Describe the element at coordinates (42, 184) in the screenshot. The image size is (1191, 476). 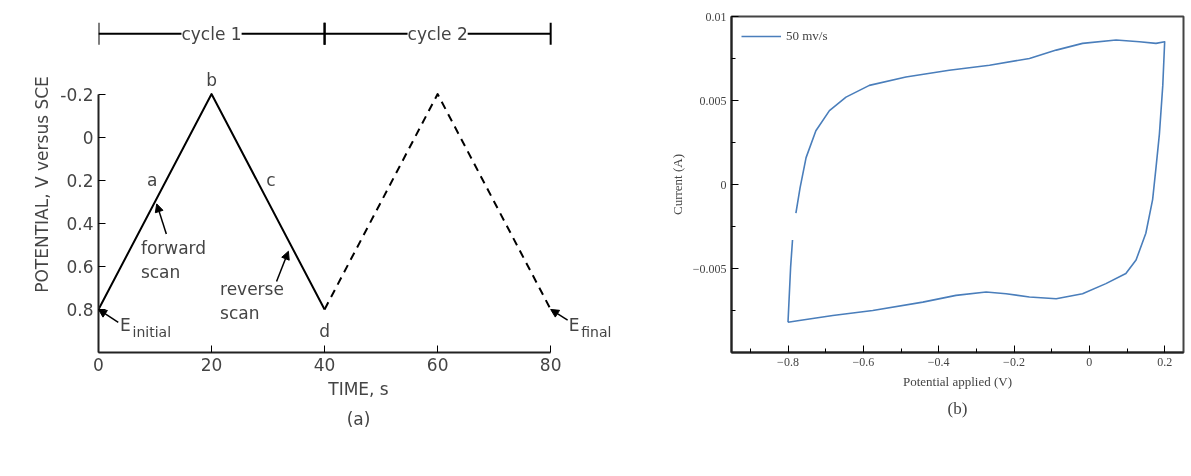
I see `y-axis-title: POTENTIAL, V versus SCE` at that location.